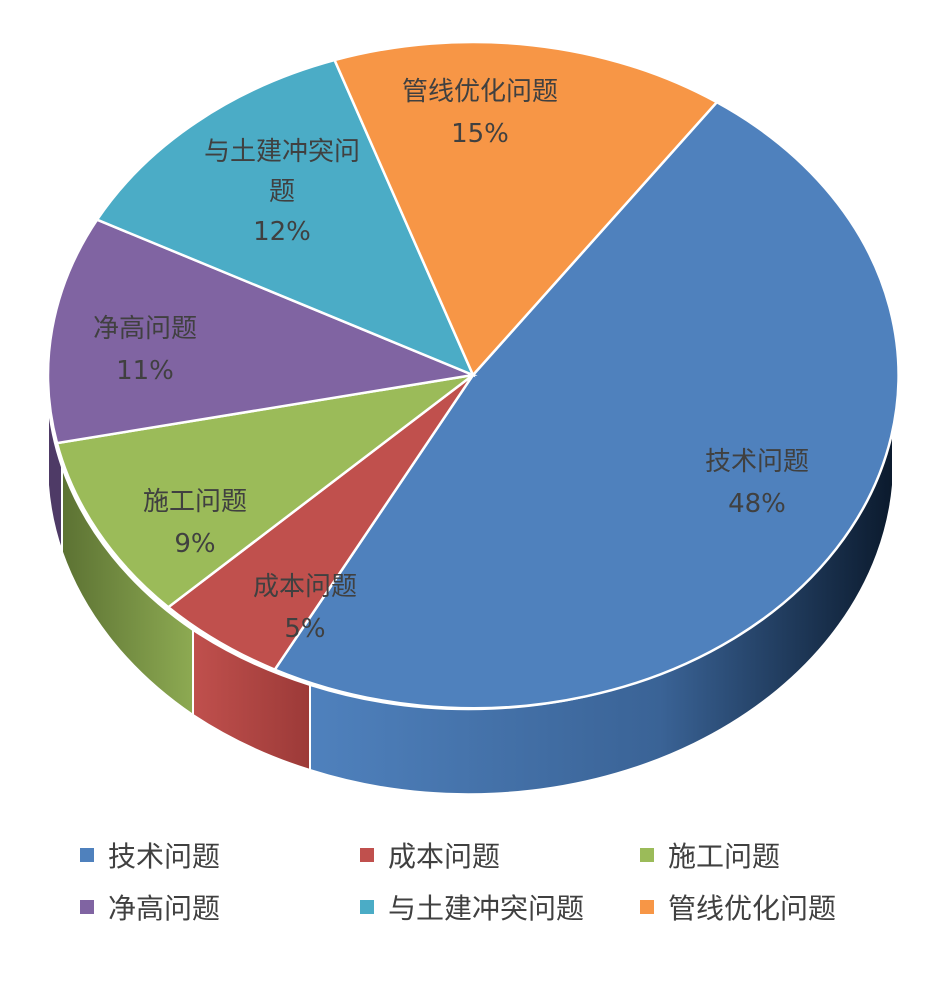 Image resolution: width=950 pixels, height=1000 pixels. Describe the element at coordinates (486, 908) in the screenshot. I see `legend-label: 与土建冲突问题` at that location.